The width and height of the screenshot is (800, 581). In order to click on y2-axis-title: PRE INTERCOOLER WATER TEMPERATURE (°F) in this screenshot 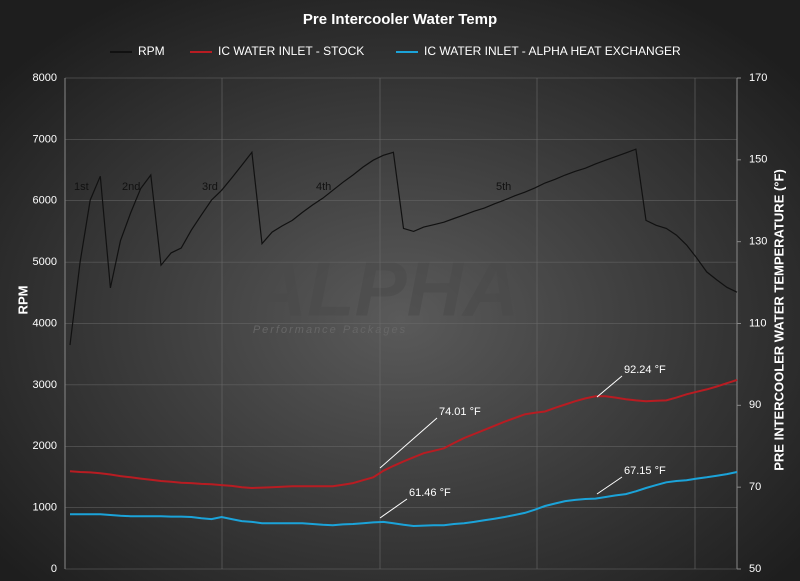, I will do `click(778, 320)`.